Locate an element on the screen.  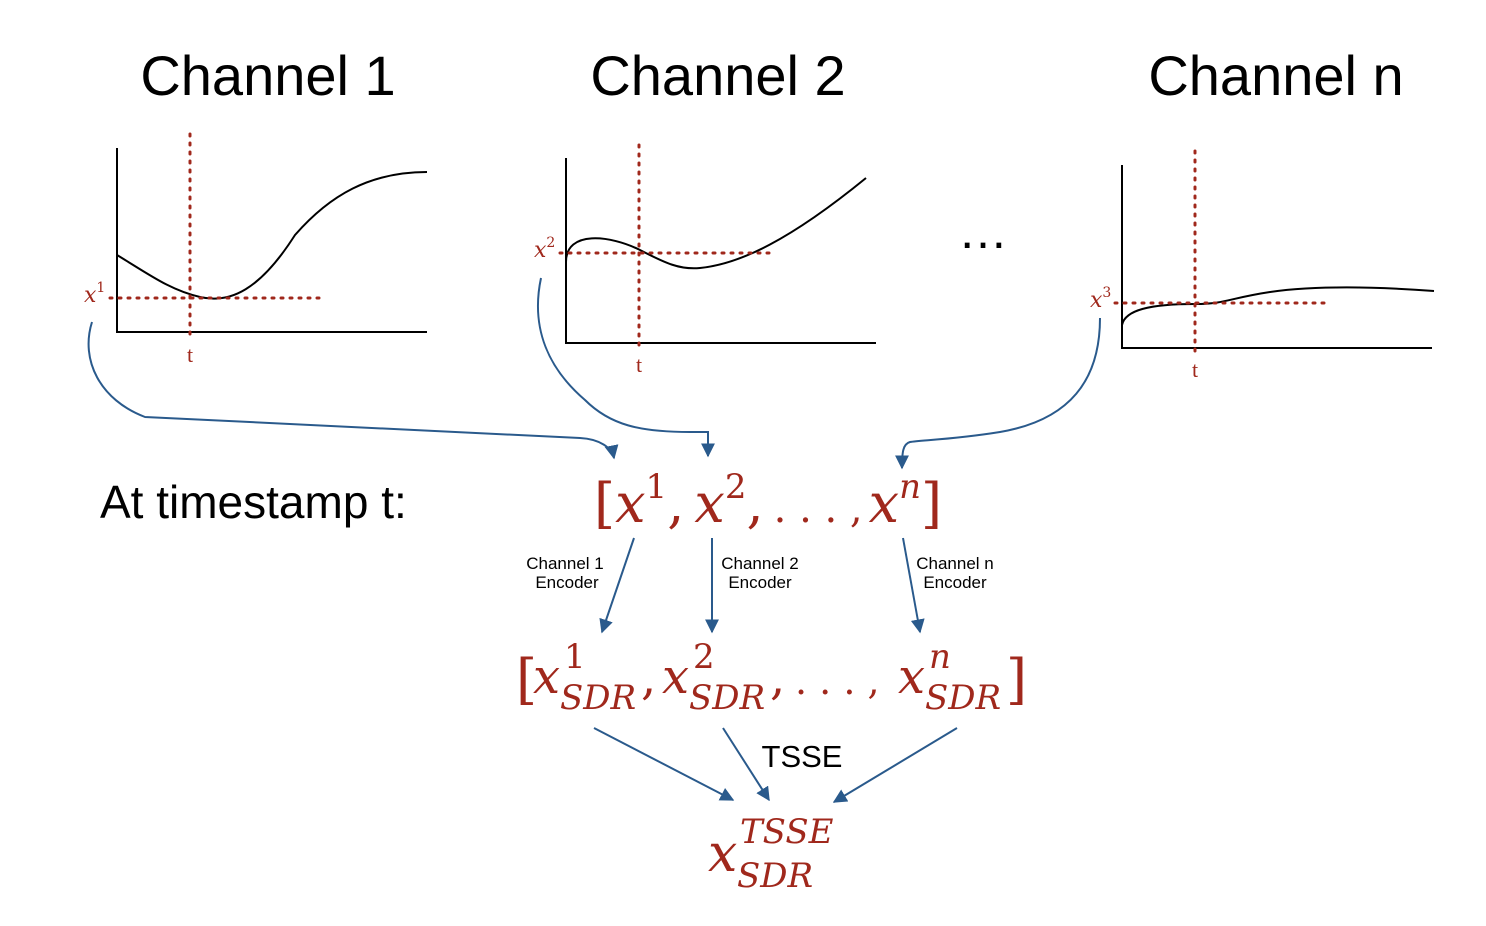
channel-n-value-label: x3 is located at coordinates (1100, 299).